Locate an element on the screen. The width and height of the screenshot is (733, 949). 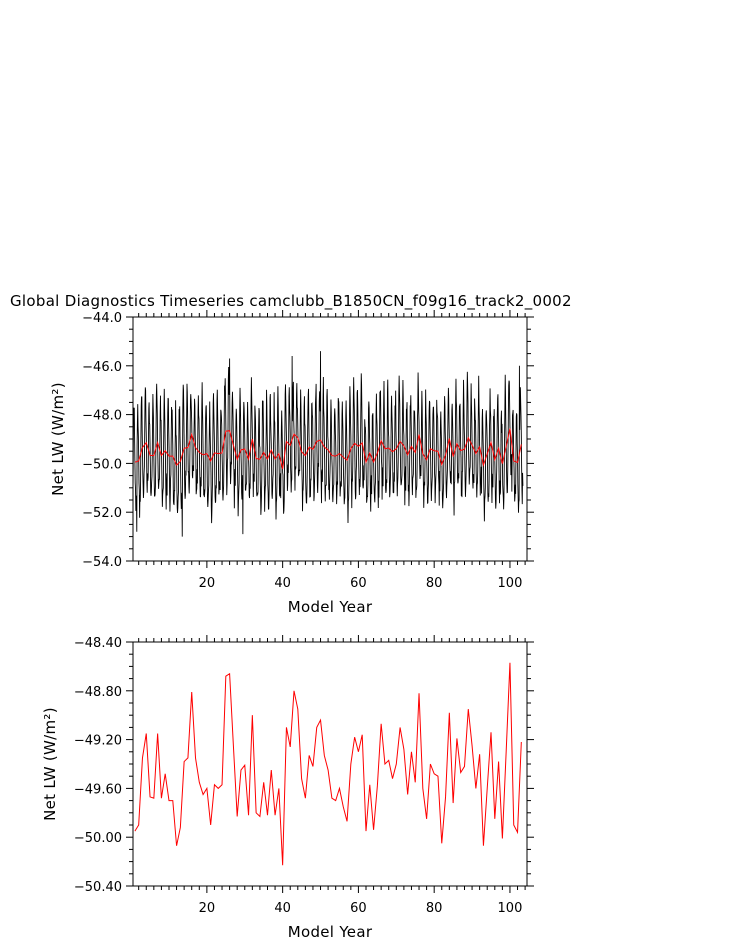
y-tick-label: −50.40 is located at coordinates (98, 887).